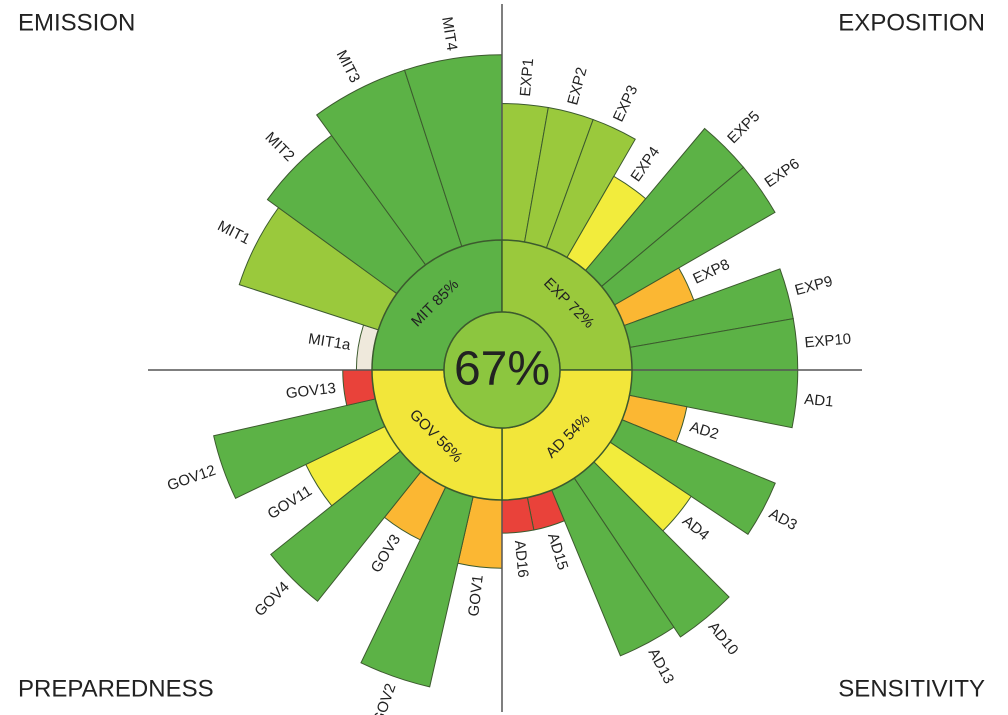  What do you see at coordinates (819, 401) in the screenshot?
I see `bar-label: AD1` at bounding box center [819, 401].